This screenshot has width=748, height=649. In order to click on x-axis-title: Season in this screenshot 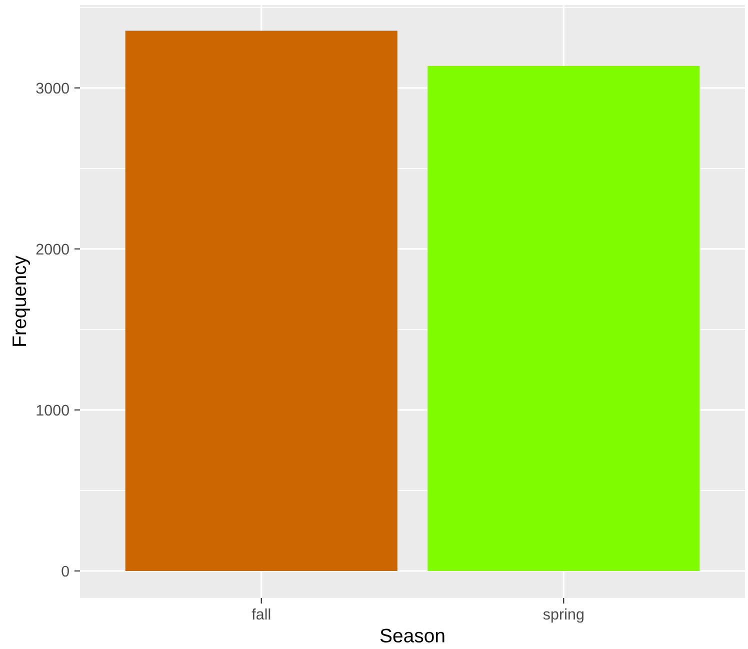, I will do `click(412, 635)`.